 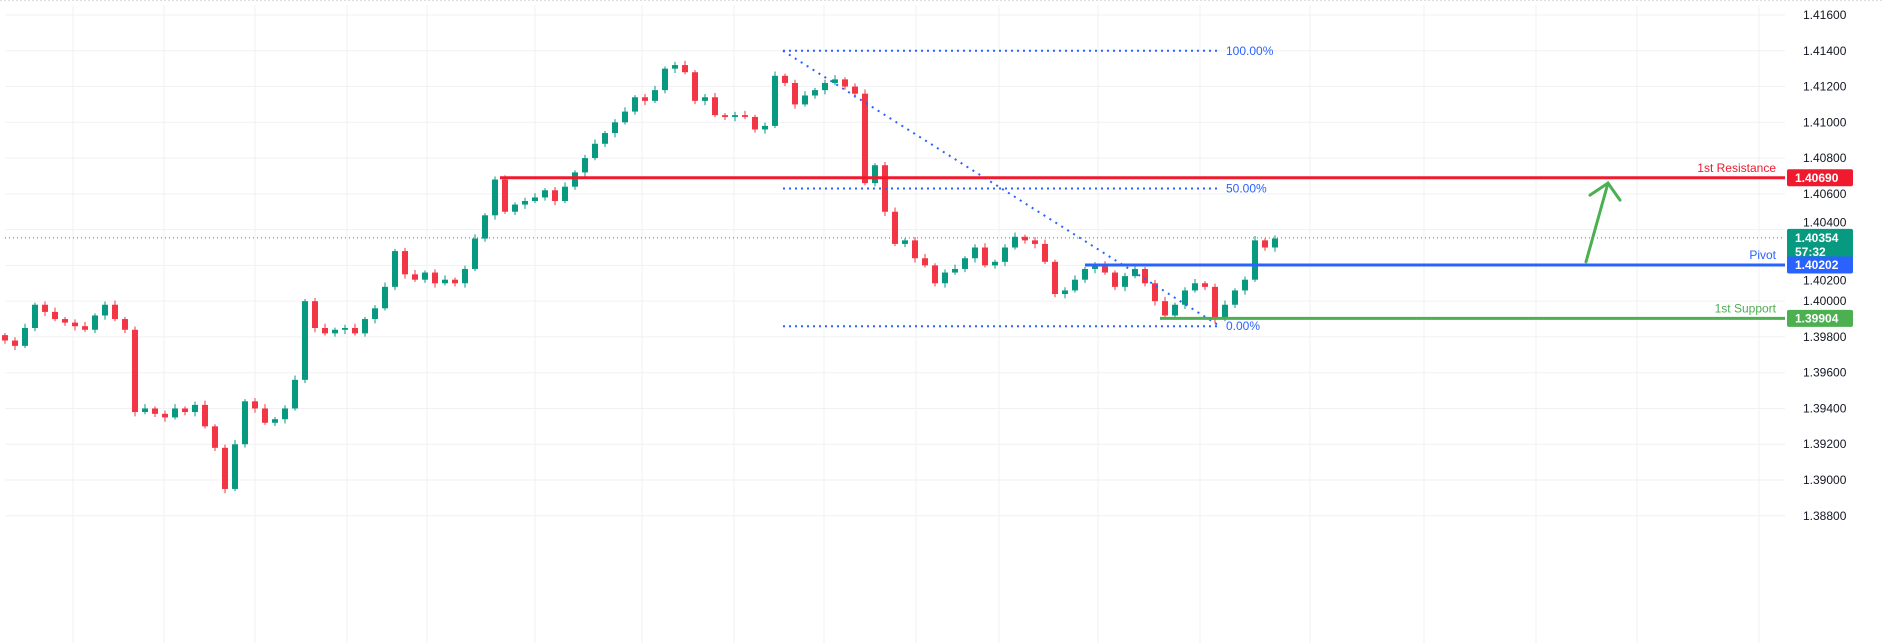 I want to click on y-tick-label: 1.41000, so click(x=1825, y=122).